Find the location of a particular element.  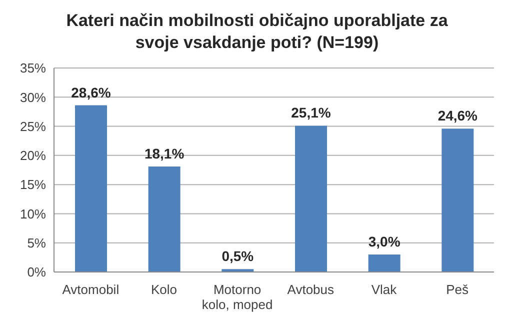

y-tick-label: 5% is located at coordinates (36, 242).